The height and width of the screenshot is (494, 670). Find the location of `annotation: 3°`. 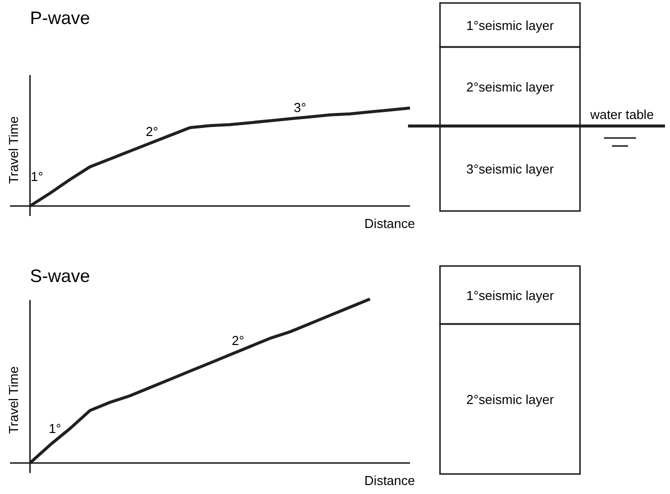

annotation: 3° is located at coordinates (300, 107).